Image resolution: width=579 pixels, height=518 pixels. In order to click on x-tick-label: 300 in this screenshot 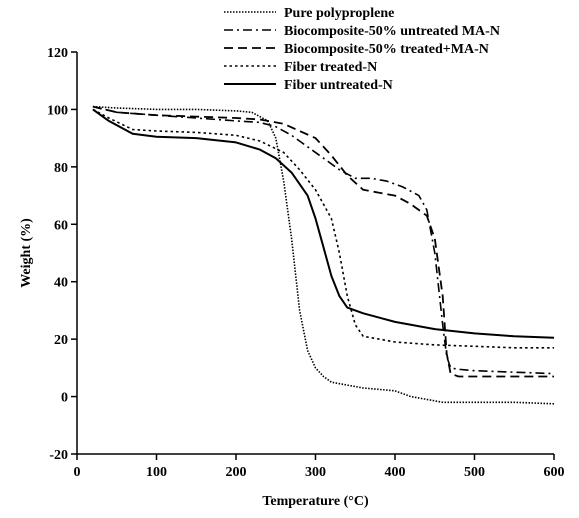, I will do `click(315, 472)`.